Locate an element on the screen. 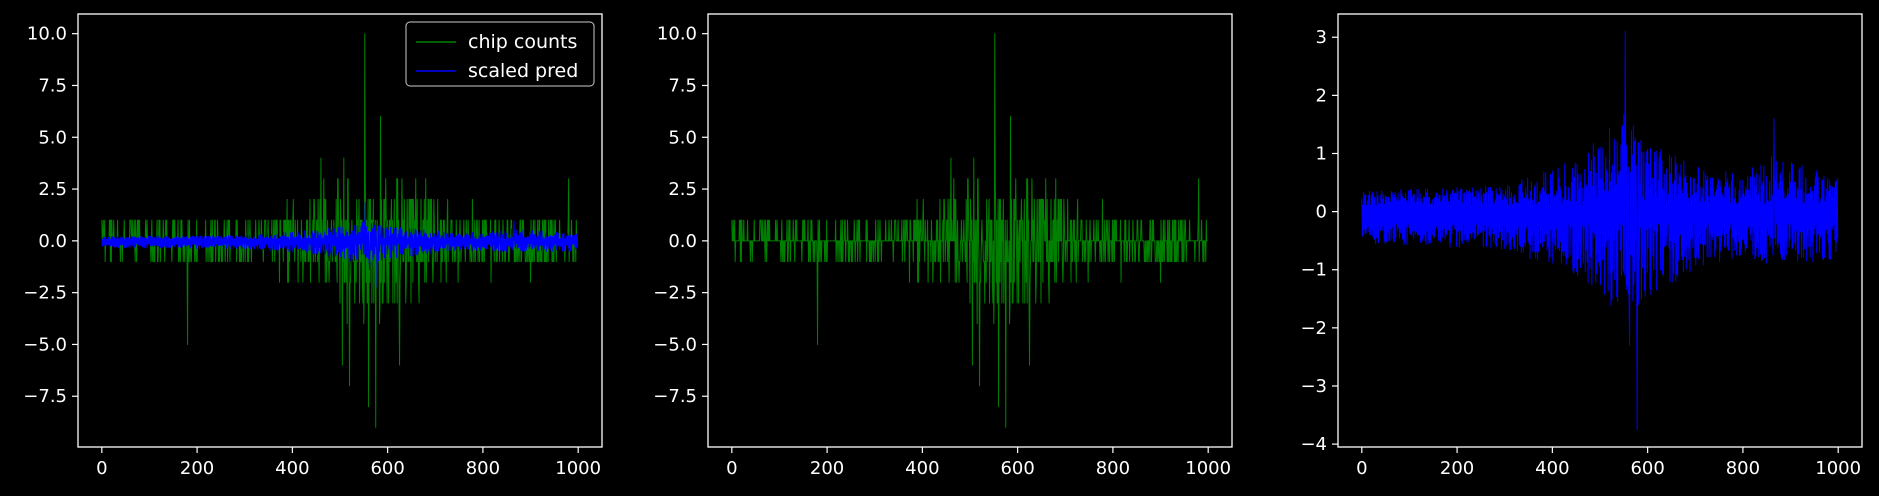 This screenshot has height=496, width=1879. y-tick-label: 1 is located at coordinates (1321, 153).